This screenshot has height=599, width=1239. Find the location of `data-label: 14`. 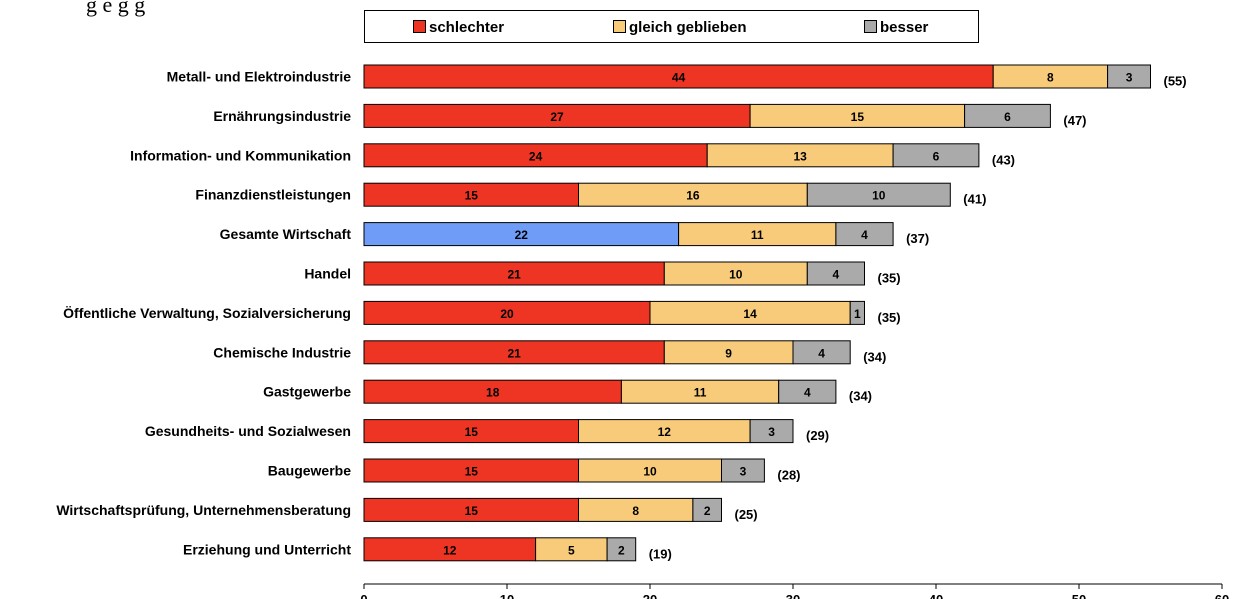

data-label: 14 is located at coordinates (750, 314).